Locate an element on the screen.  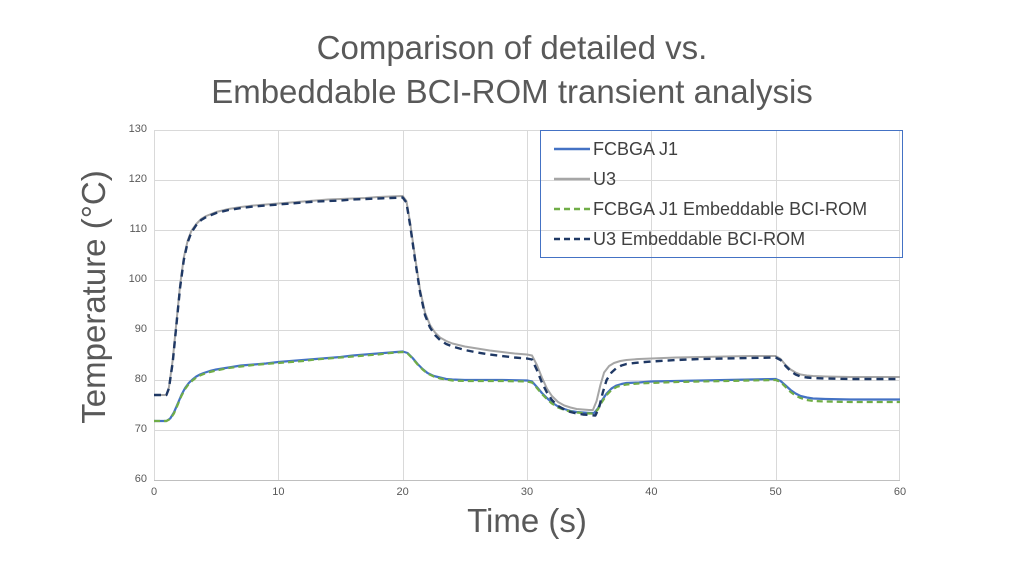
y-tick-label: 90 is located at coordinates (140, 329).